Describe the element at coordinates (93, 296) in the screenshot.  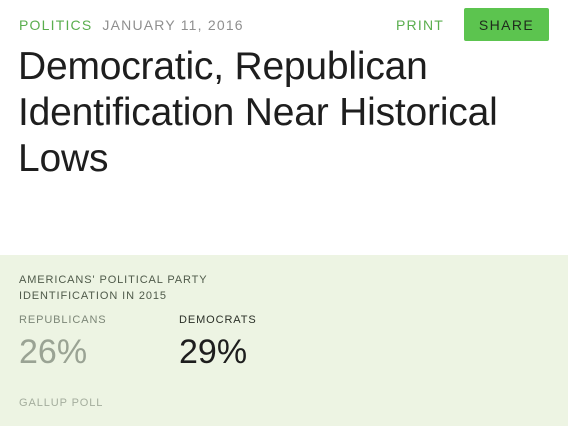
I see `card-title-line: IDENTIFICATION IN 2015` at that location.